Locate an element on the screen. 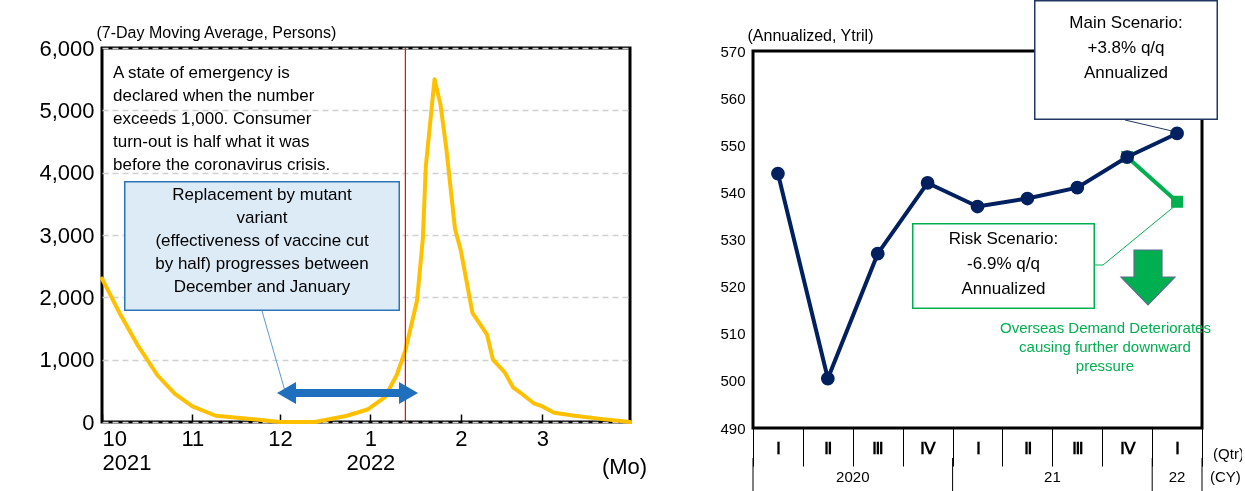 The width and height of the screenshot is (1245, 491). y-tick-label: 550 is located at coordinates (733, 145).